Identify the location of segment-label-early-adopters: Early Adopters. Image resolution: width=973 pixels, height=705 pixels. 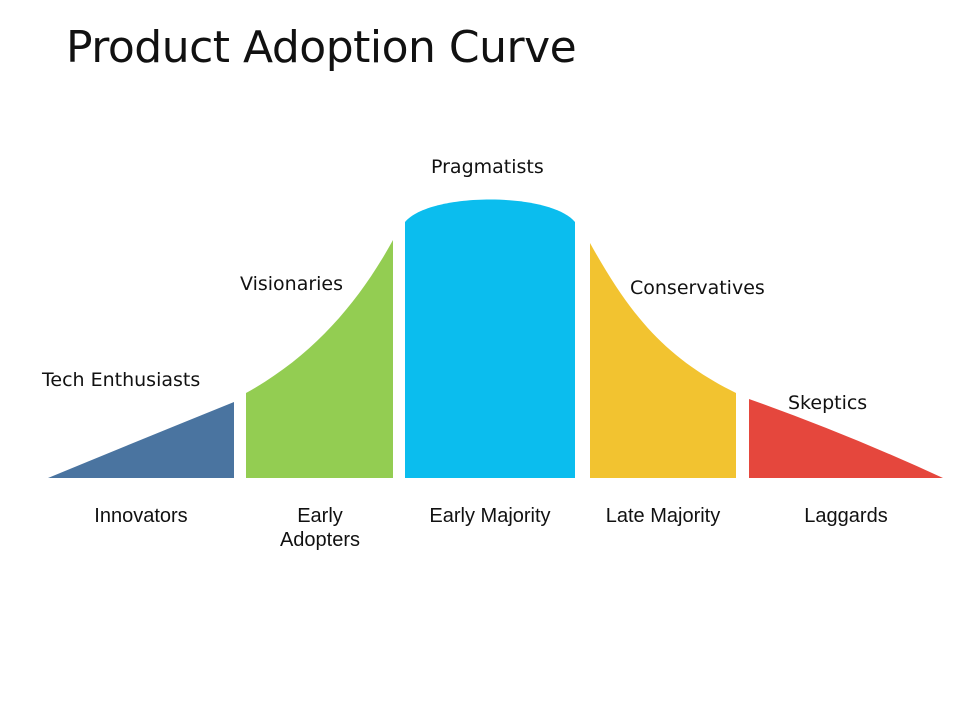
(320, 528).